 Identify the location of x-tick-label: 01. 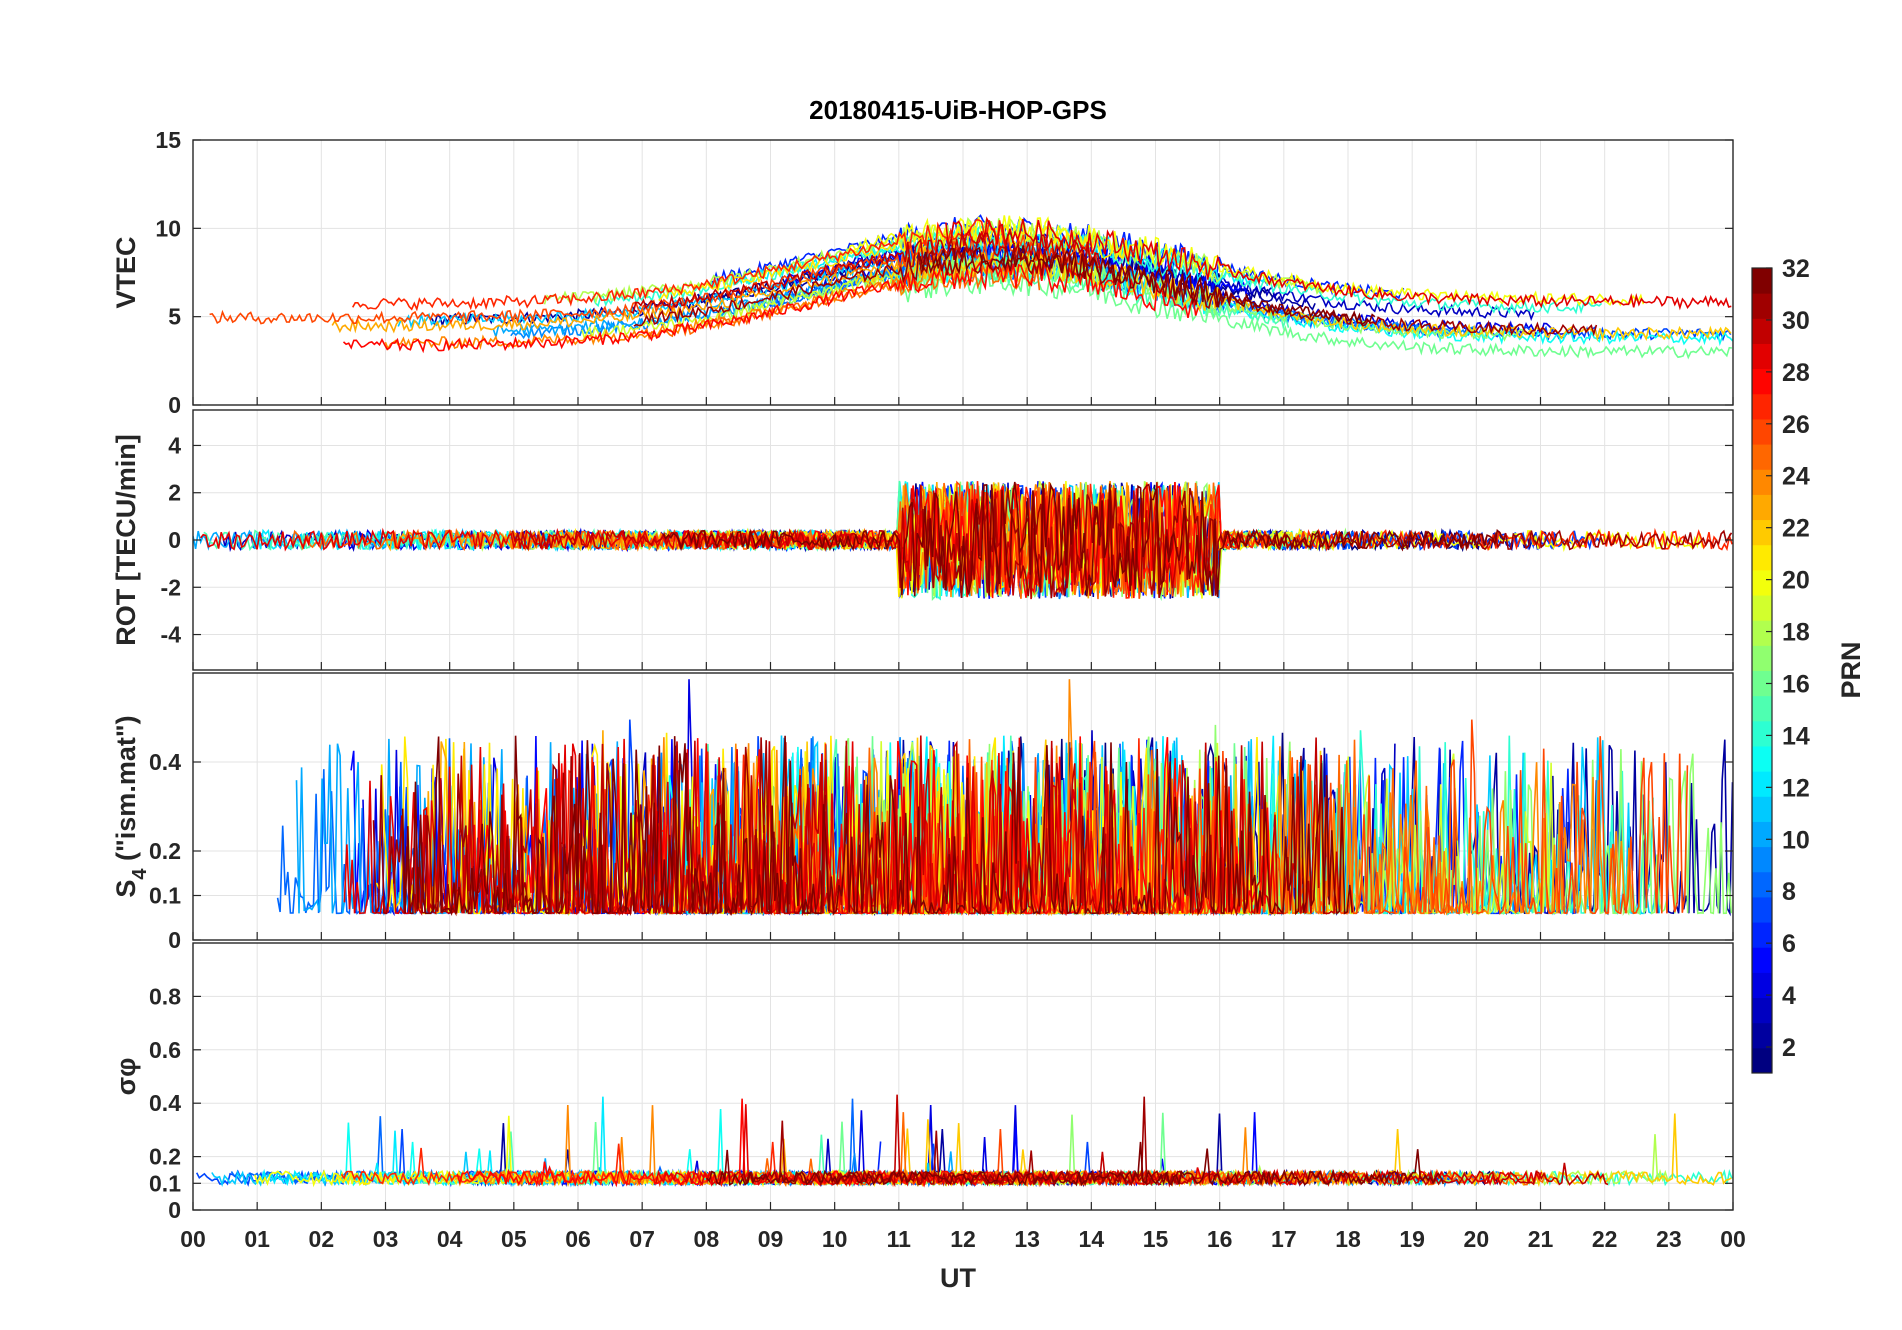
(257, 1239).